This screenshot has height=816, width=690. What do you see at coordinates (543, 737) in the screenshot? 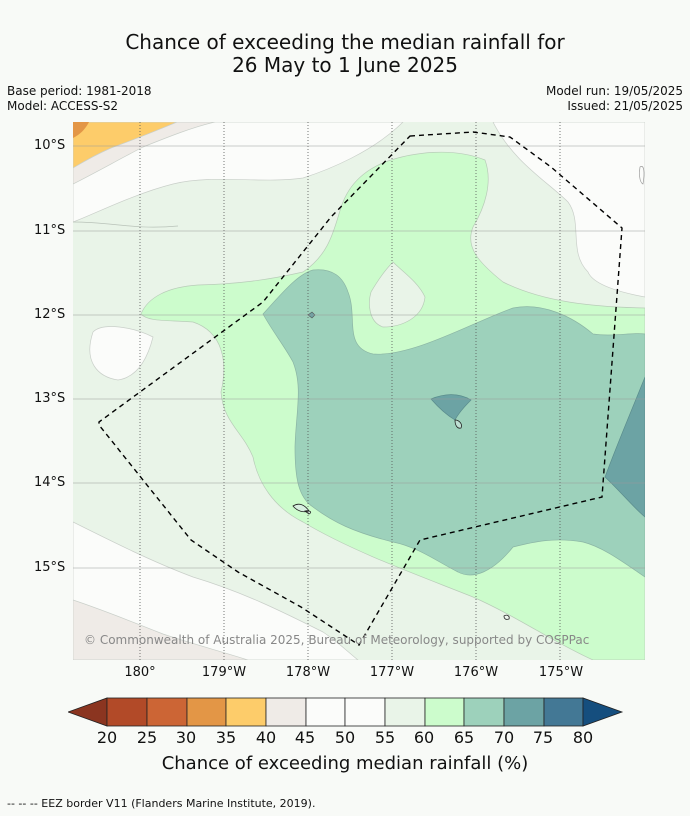
I see `colorbar-tick-75: 75` at bounding box center [543, 737].